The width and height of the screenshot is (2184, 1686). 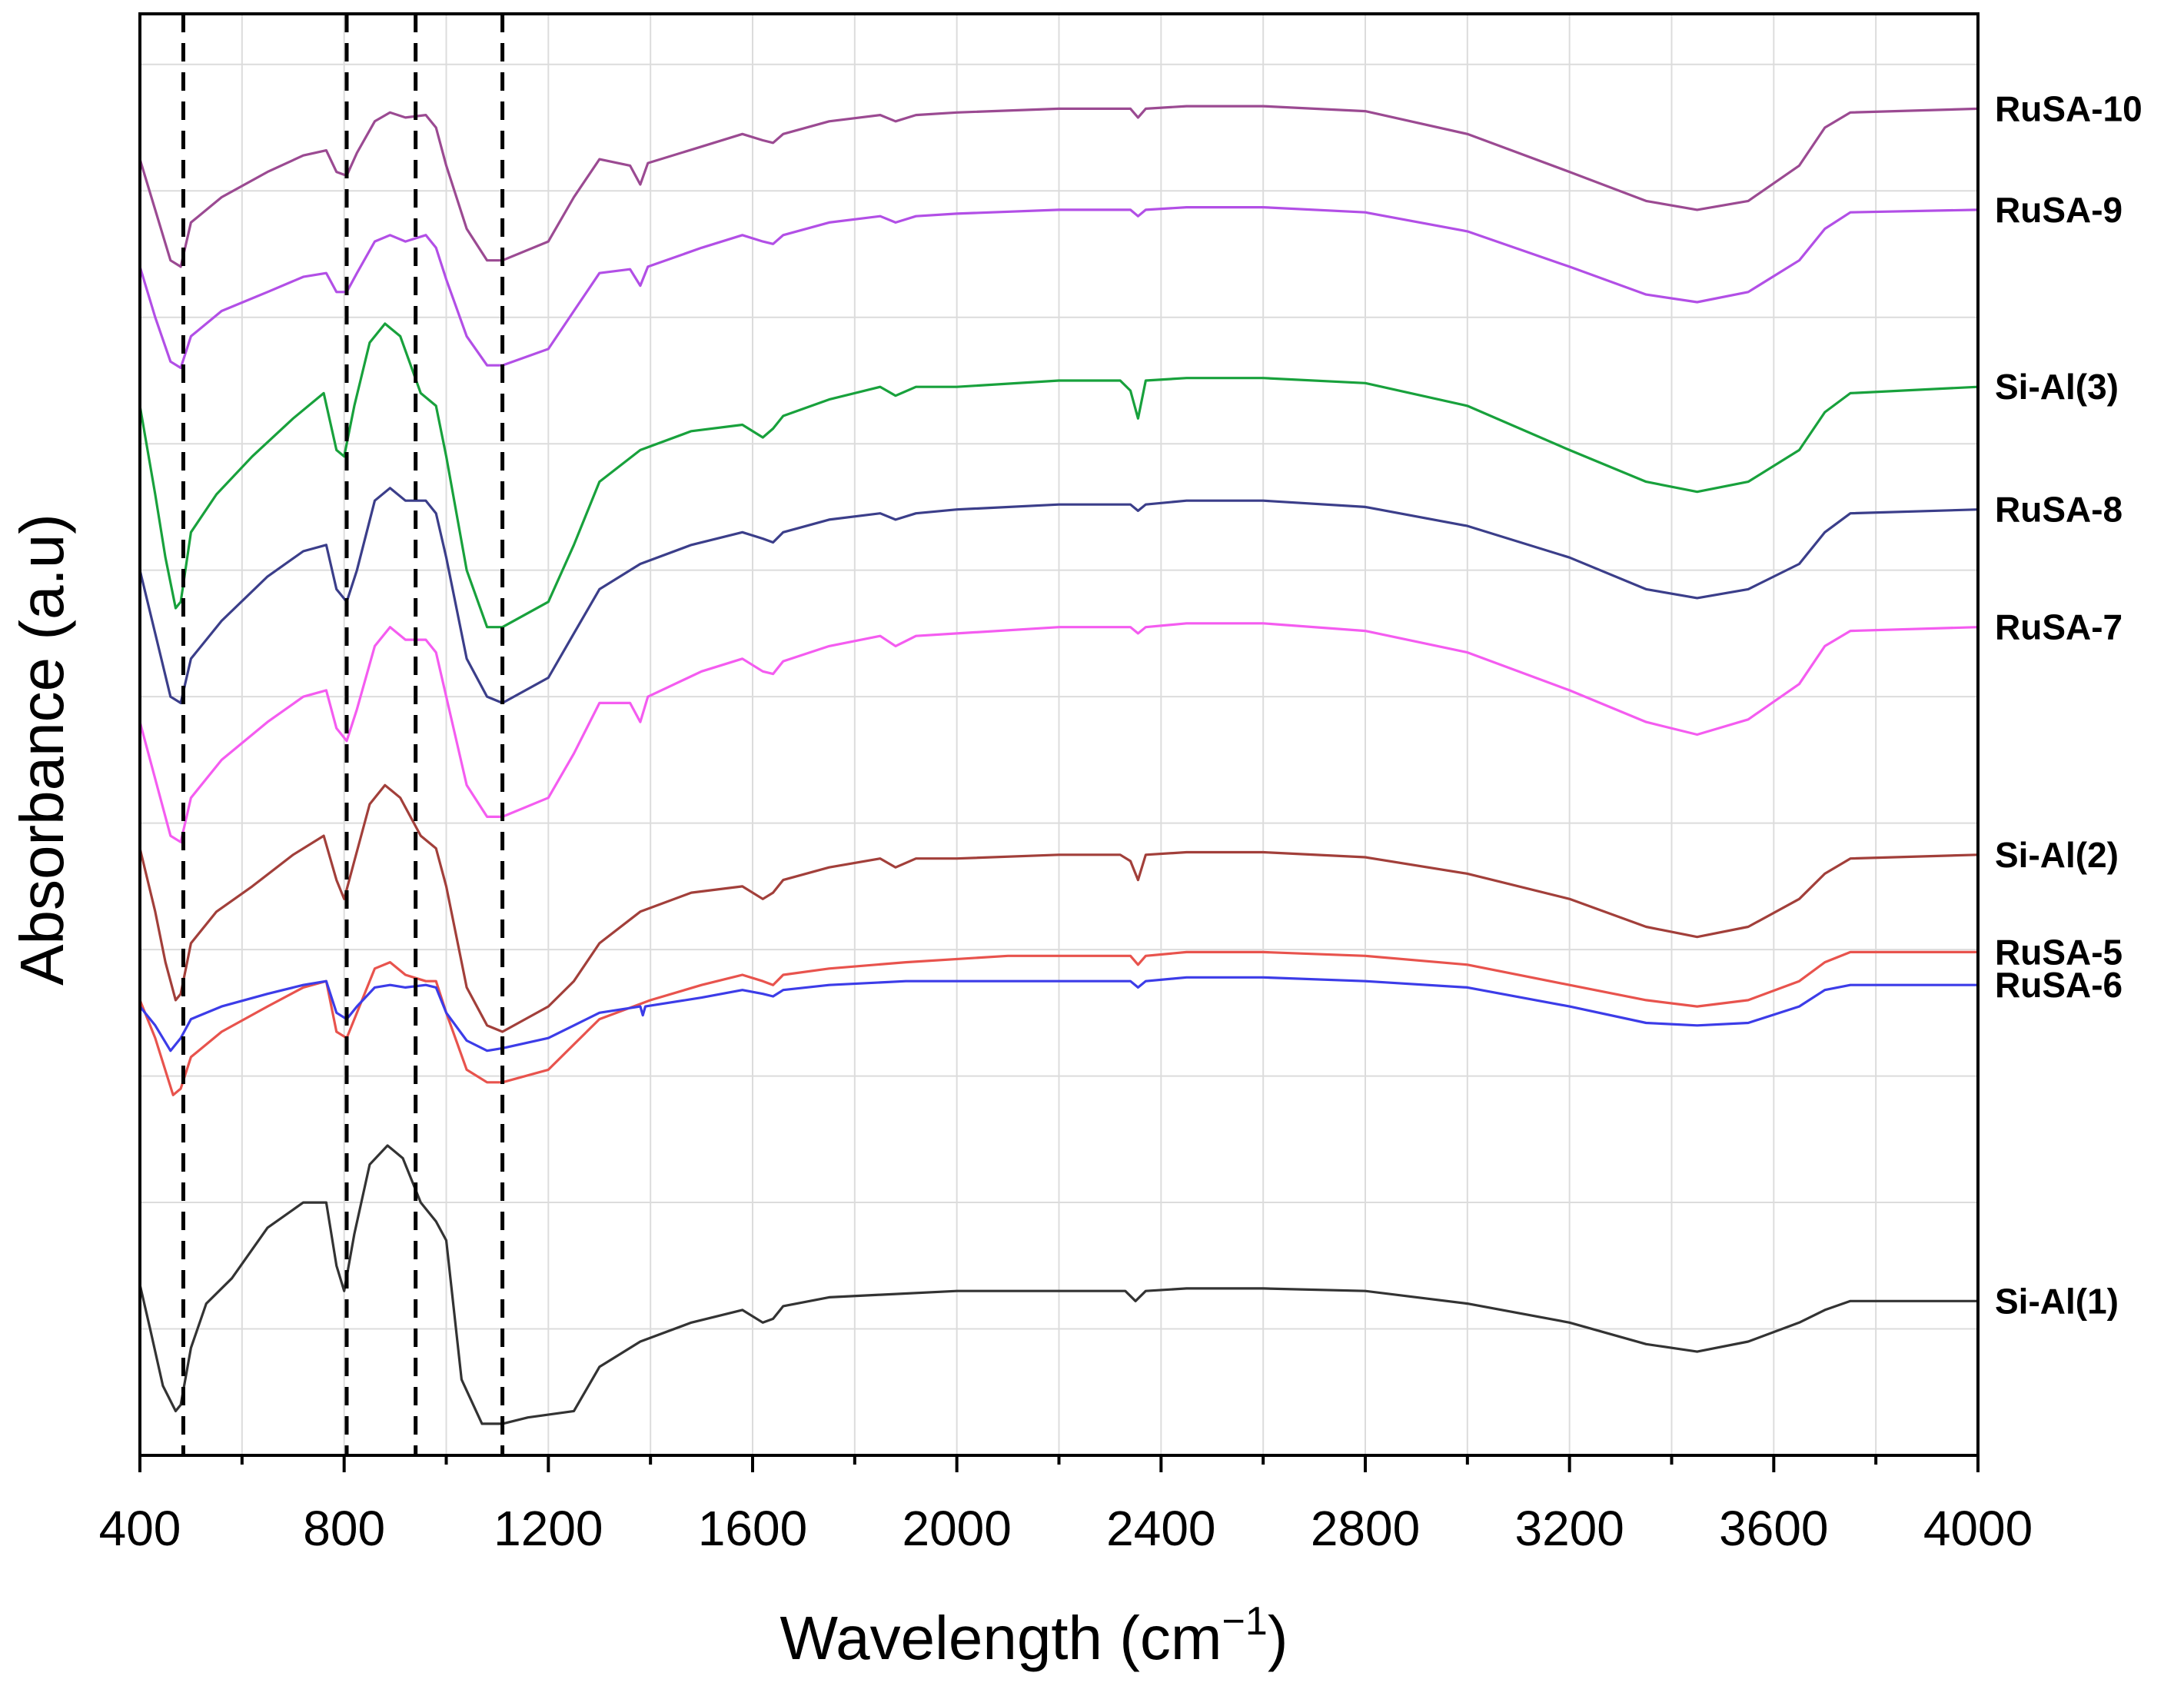 What do you see at coordinates (1245, 1621) in the screenshot?
I see `x-axis-title-superscript: −1` at bounding box center [1245, 1621].